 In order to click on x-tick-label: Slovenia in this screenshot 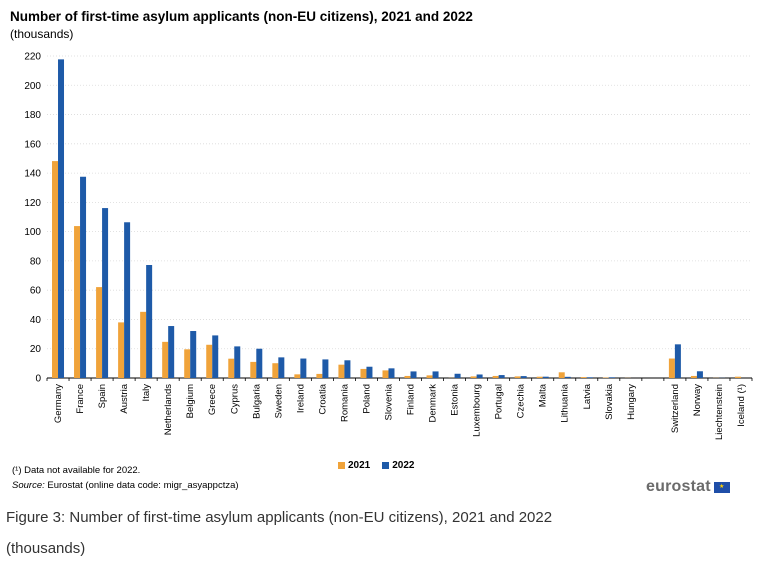, I will do `click(388, 401)`.